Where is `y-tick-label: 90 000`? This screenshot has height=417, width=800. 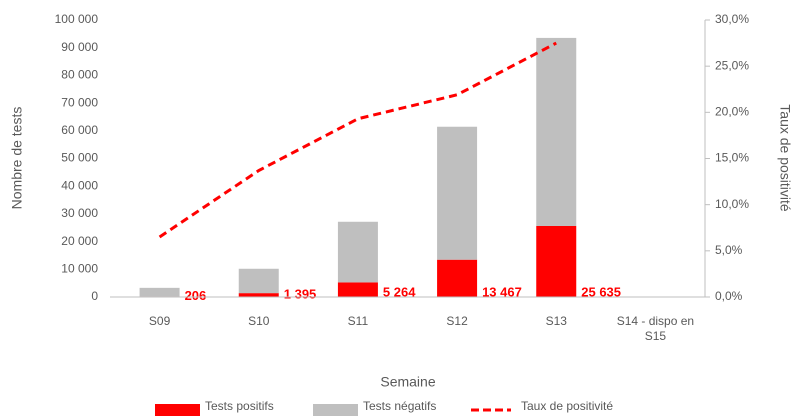
y-tick-label: 90 000 is located at coordinates (79, 47).